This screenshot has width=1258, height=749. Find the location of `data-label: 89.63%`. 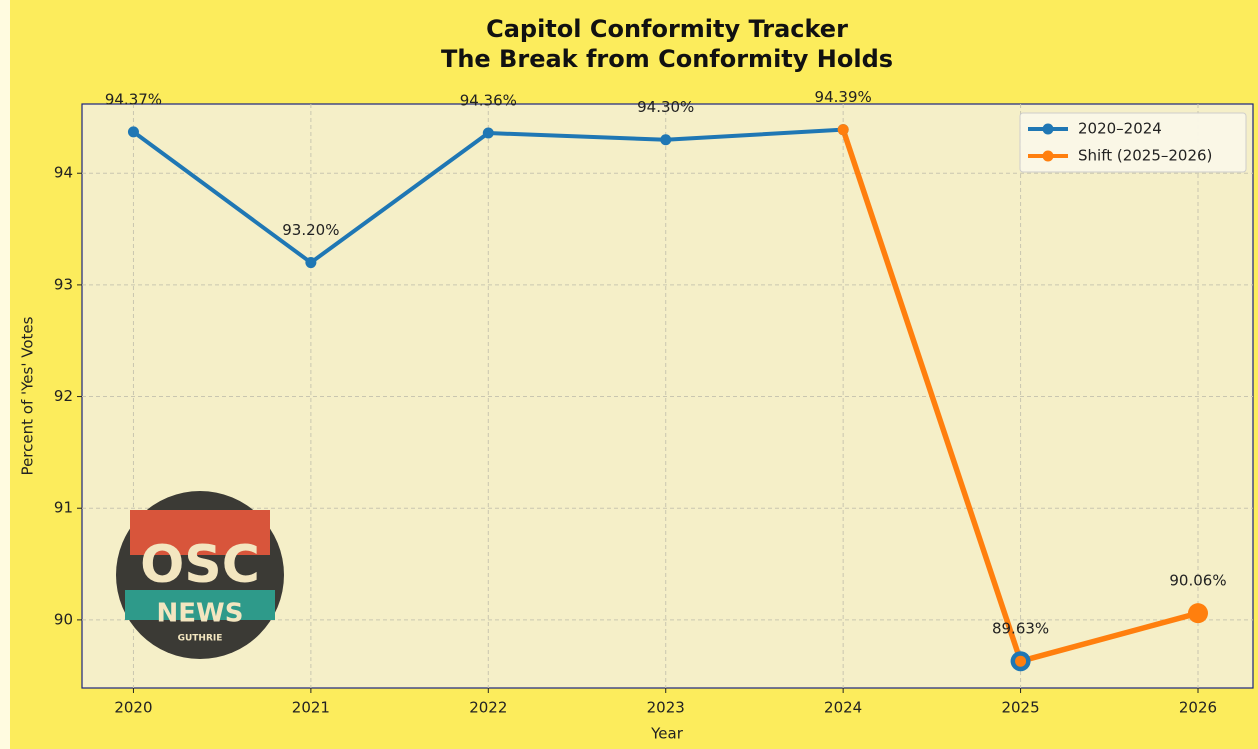

data-label: 89.63% is located at coordinates (1020, 629).